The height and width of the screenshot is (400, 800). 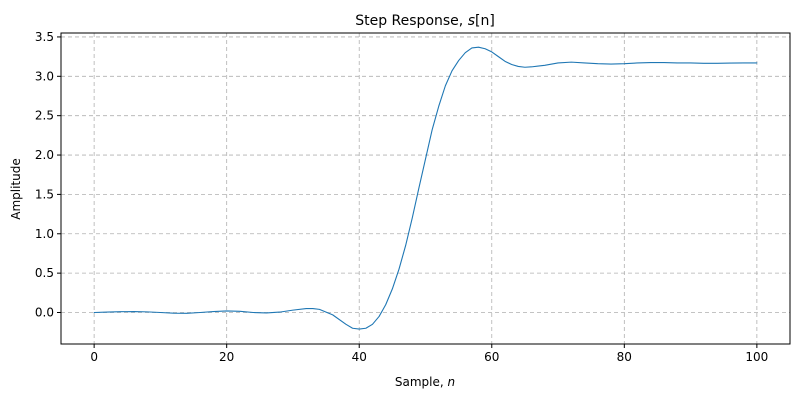 What do you see at coordinates (16, 189) in the screenshot?
I see `y-axis-label: Amplitude` at bounding box center [16, 189].